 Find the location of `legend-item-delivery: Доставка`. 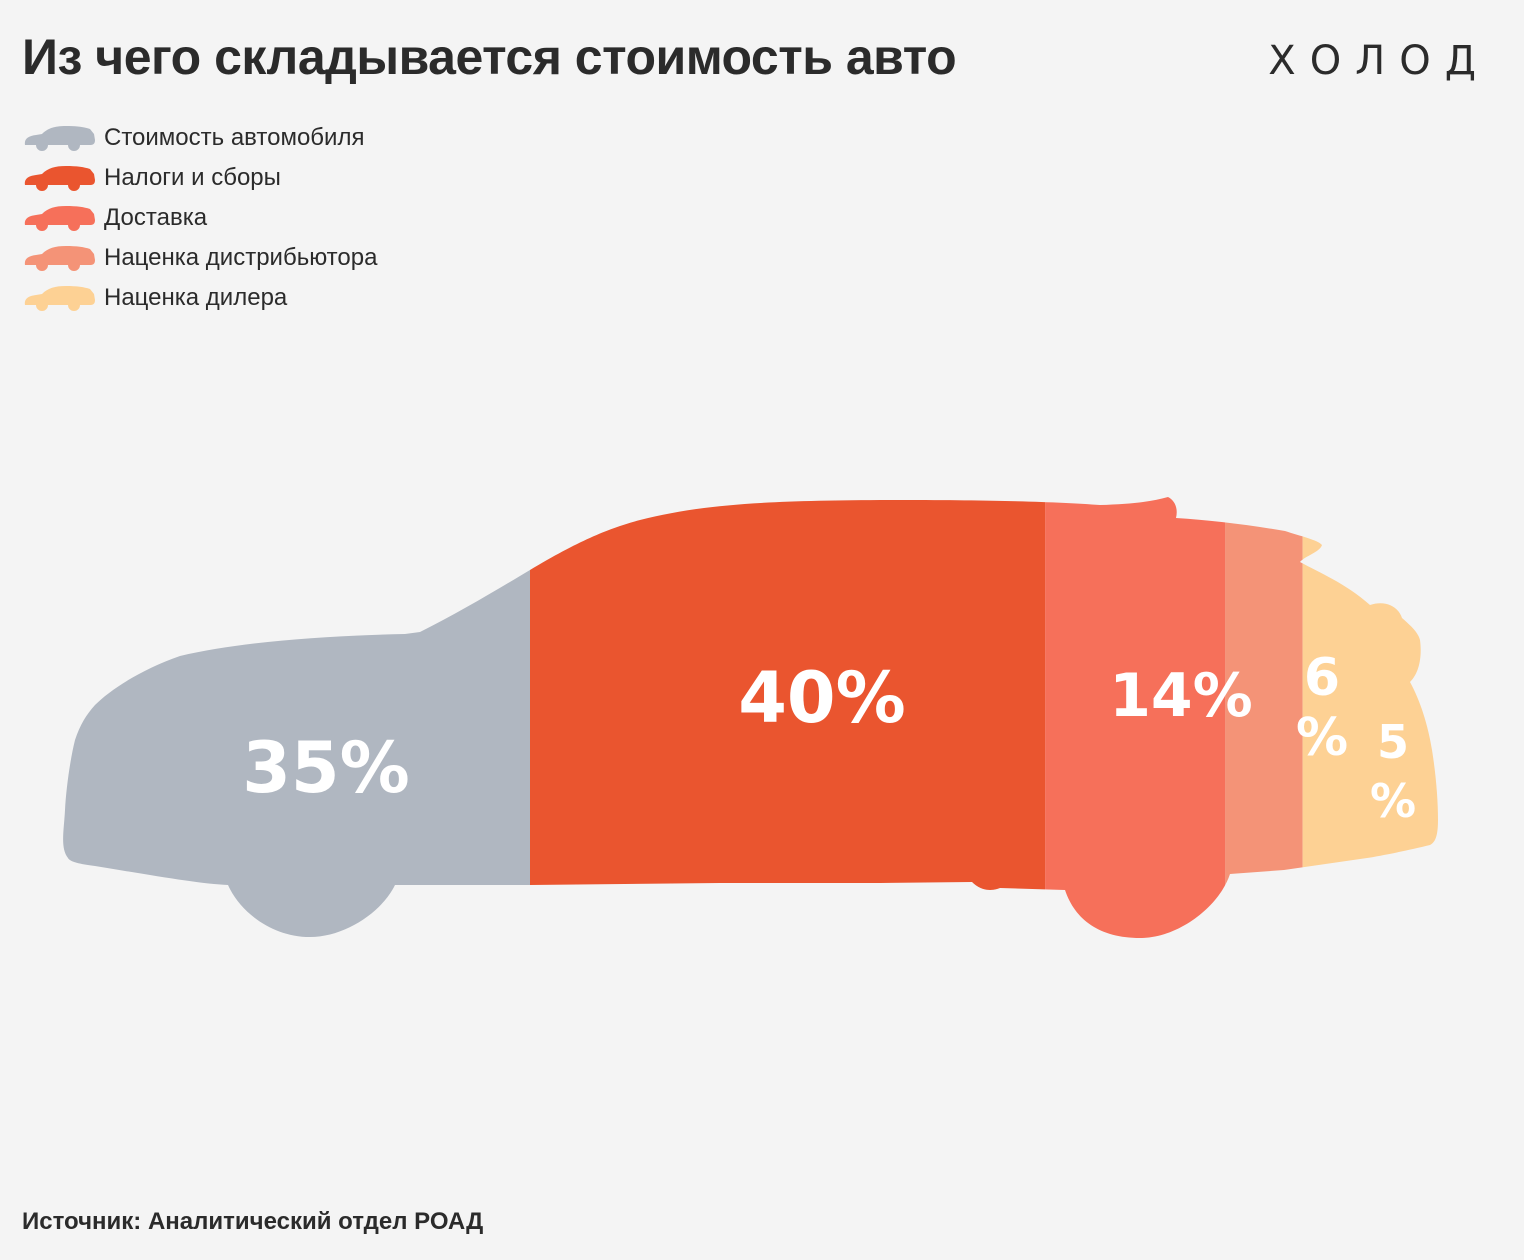

legend-item-delivery: Доставка is located at coordinates (199, 218).